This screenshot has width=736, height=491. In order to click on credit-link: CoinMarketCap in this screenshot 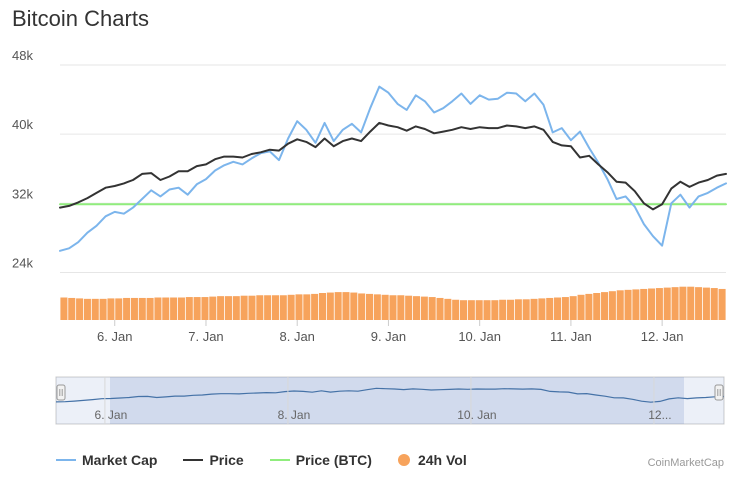, I will do `click(685, 463)`.